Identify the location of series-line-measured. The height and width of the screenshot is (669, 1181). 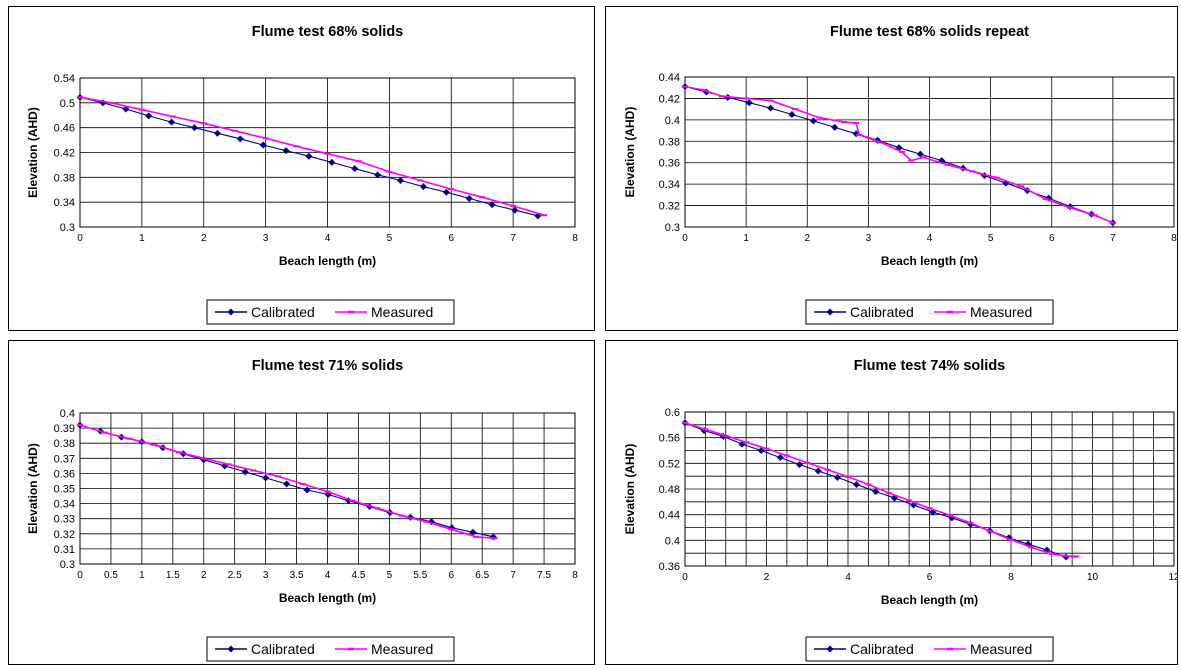
(287, 482).